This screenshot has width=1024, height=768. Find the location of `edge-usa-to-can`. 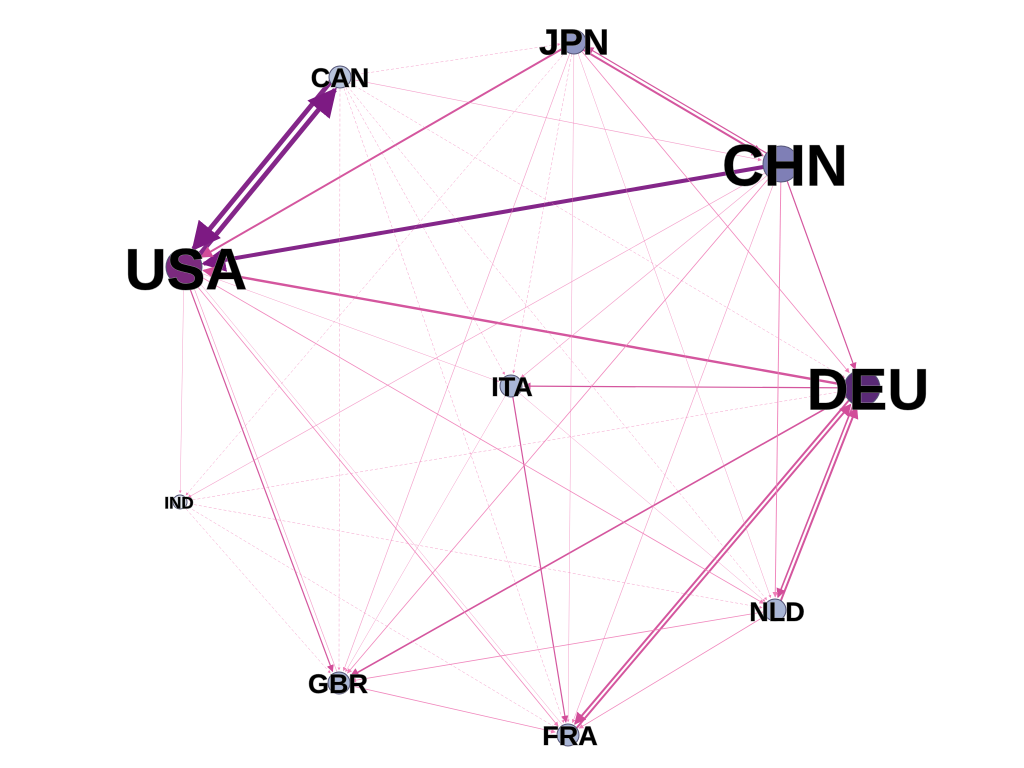

edge-usa-to-can is located at coordinates (264, 175).